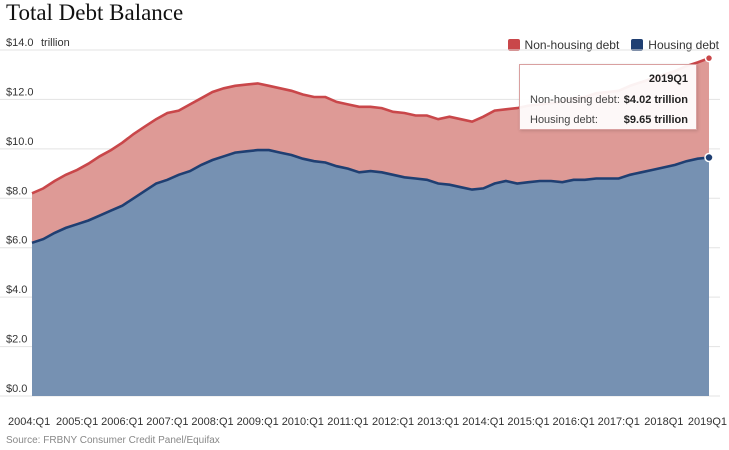 The height and width of the screenshot is (450, 729). What do you see at coordinates (655, 120) in the screenshot?
I see `tooltip-value-housing: $9.65 trillion` at bounding box center [655, 120].